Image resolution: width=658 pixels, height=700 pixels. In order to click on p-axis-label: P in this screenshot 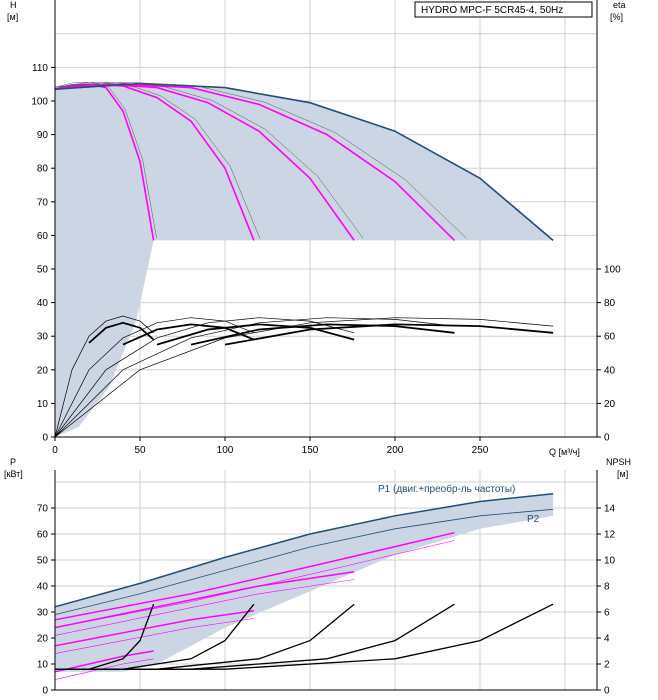, I will do `click(13, 462)`.